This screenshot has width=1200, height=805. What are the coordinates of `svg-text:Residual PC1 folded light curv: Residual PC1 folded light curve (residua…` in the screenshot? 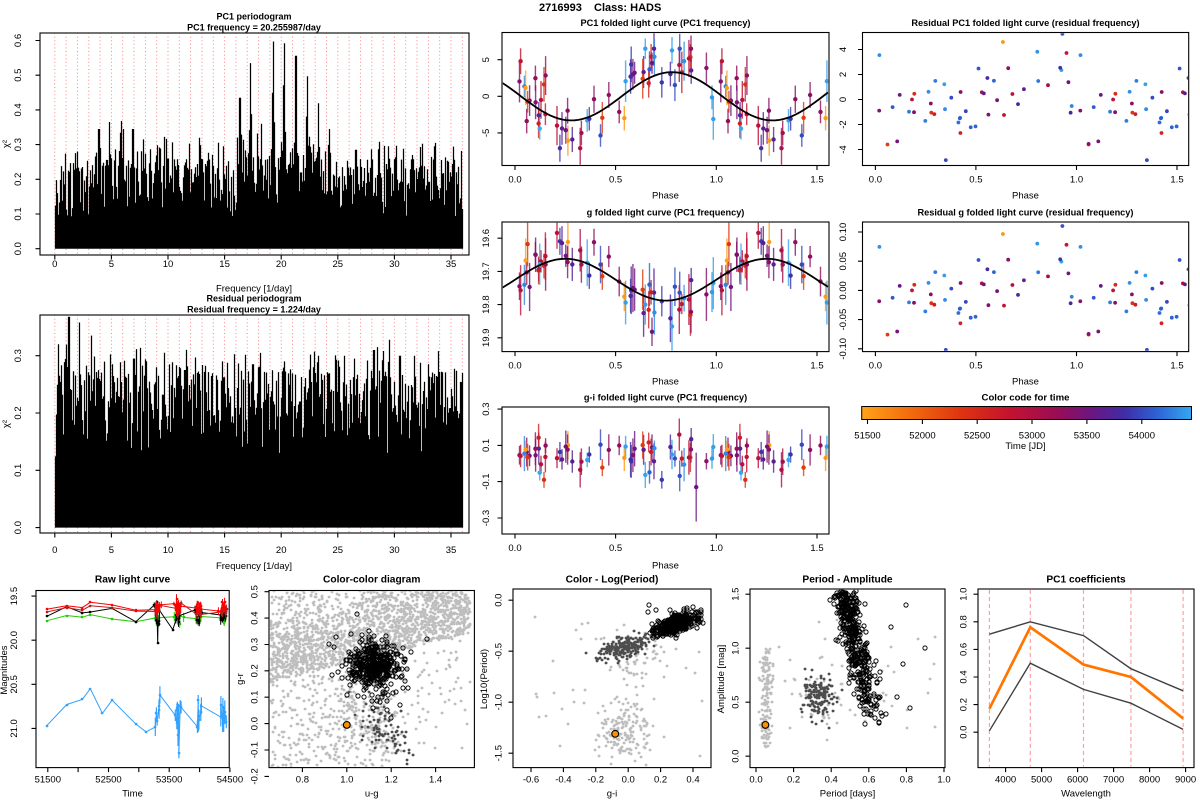 It's located at (1025, 23).